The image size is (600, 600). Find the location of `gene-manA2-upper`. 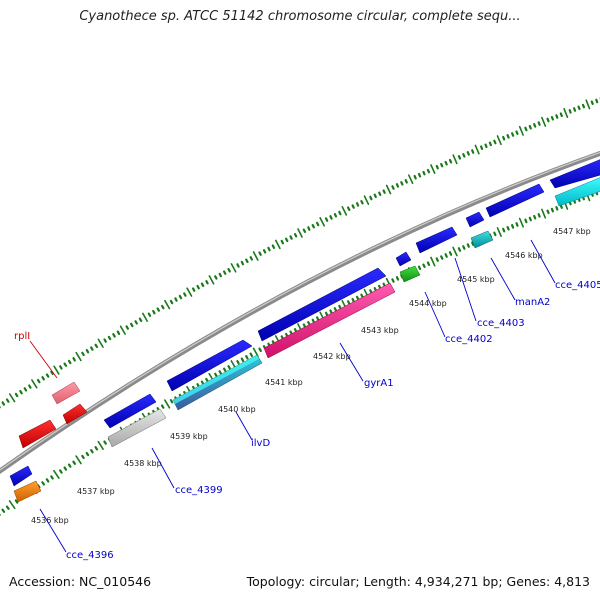

gene-manA2-upper is located at coordinates (515, 200).